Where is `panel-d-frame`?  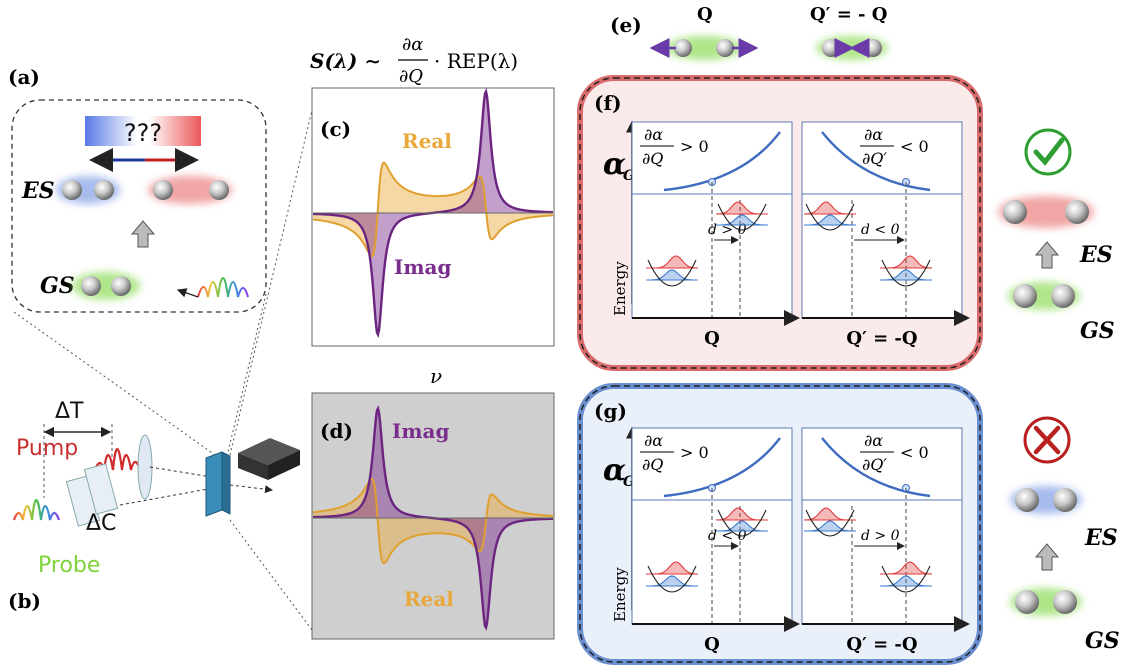 panel-d-frame is located at coordinates (433, 516).